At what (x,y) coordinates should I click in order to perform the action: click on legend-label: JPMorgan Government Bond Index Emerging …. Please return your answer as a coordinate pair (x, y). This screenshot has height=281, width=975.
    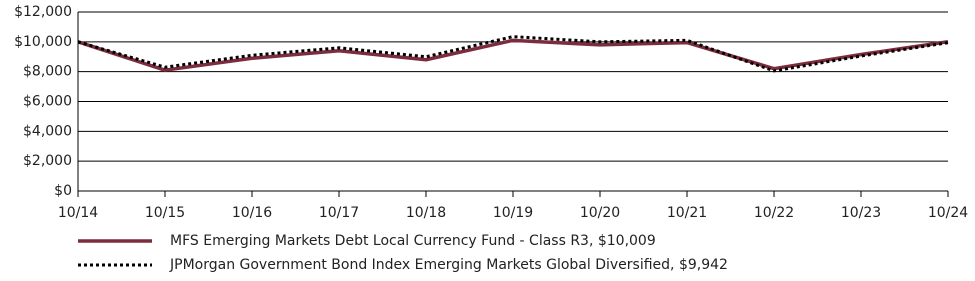
    Looking at the image, I should click on (448, 265).